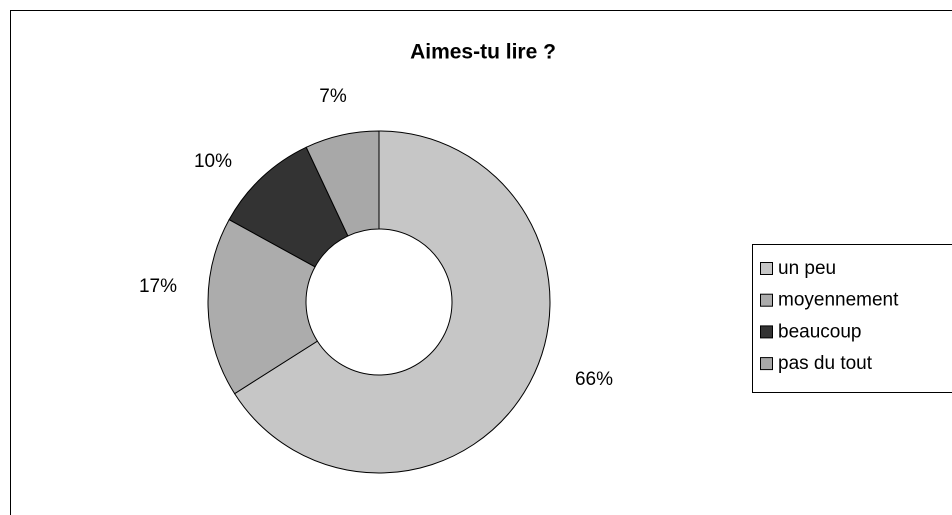 This screenshot has height=515, width=952. Describe the element at coordinates (852, 318) in the screenshot. I see `legend-box` at that location.